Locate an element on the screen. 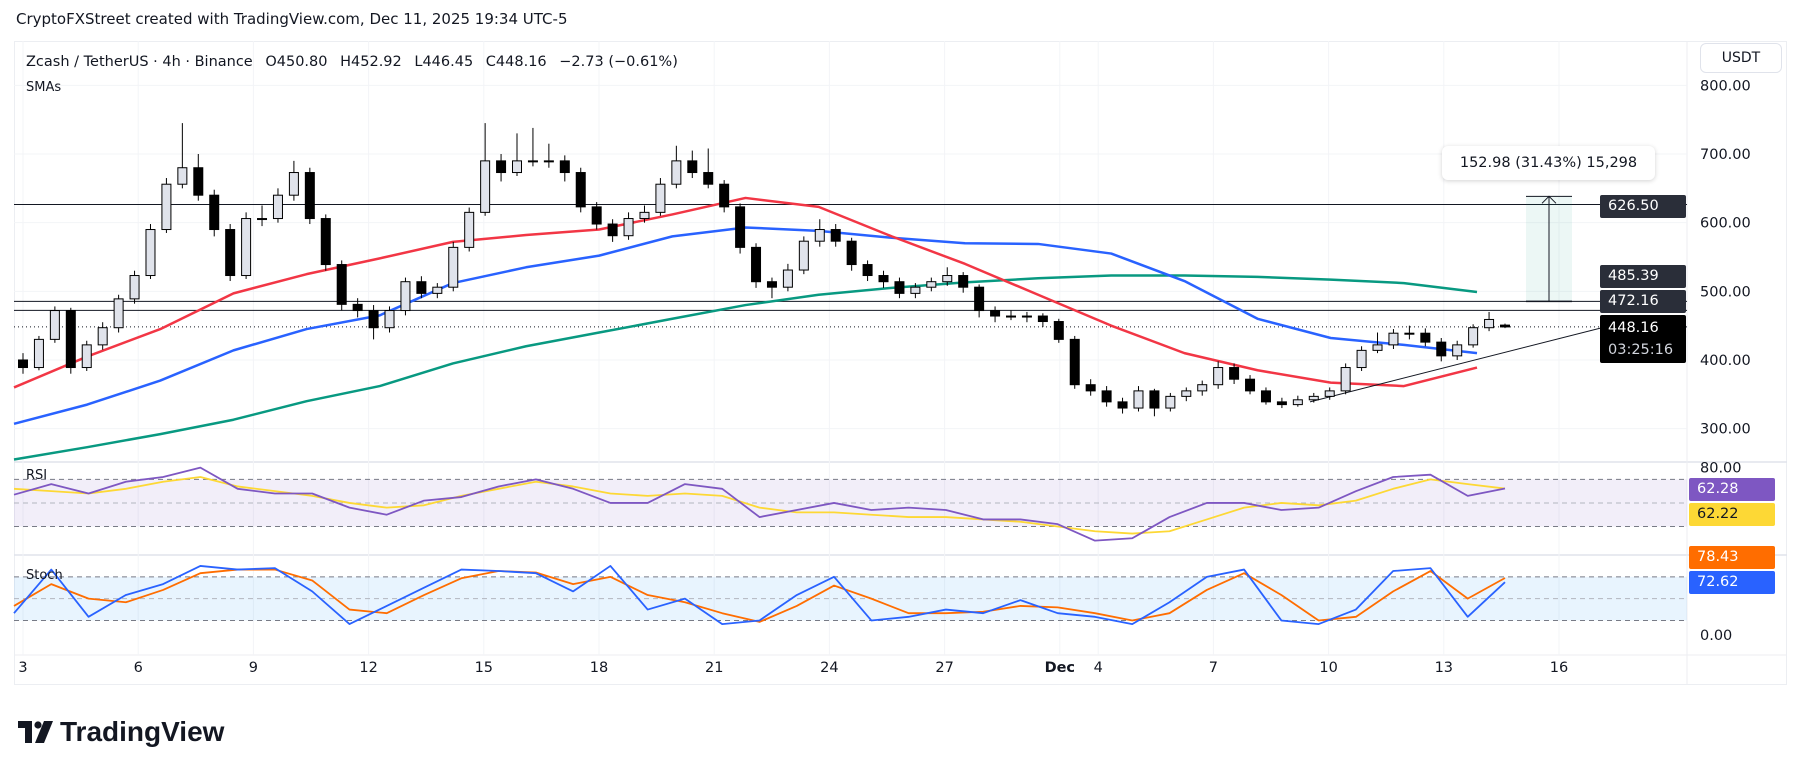 Image resolution: width=1793 pixels, height=773 pixels. rsi-indicator-title: RSI is located at coordinates (37, 475).